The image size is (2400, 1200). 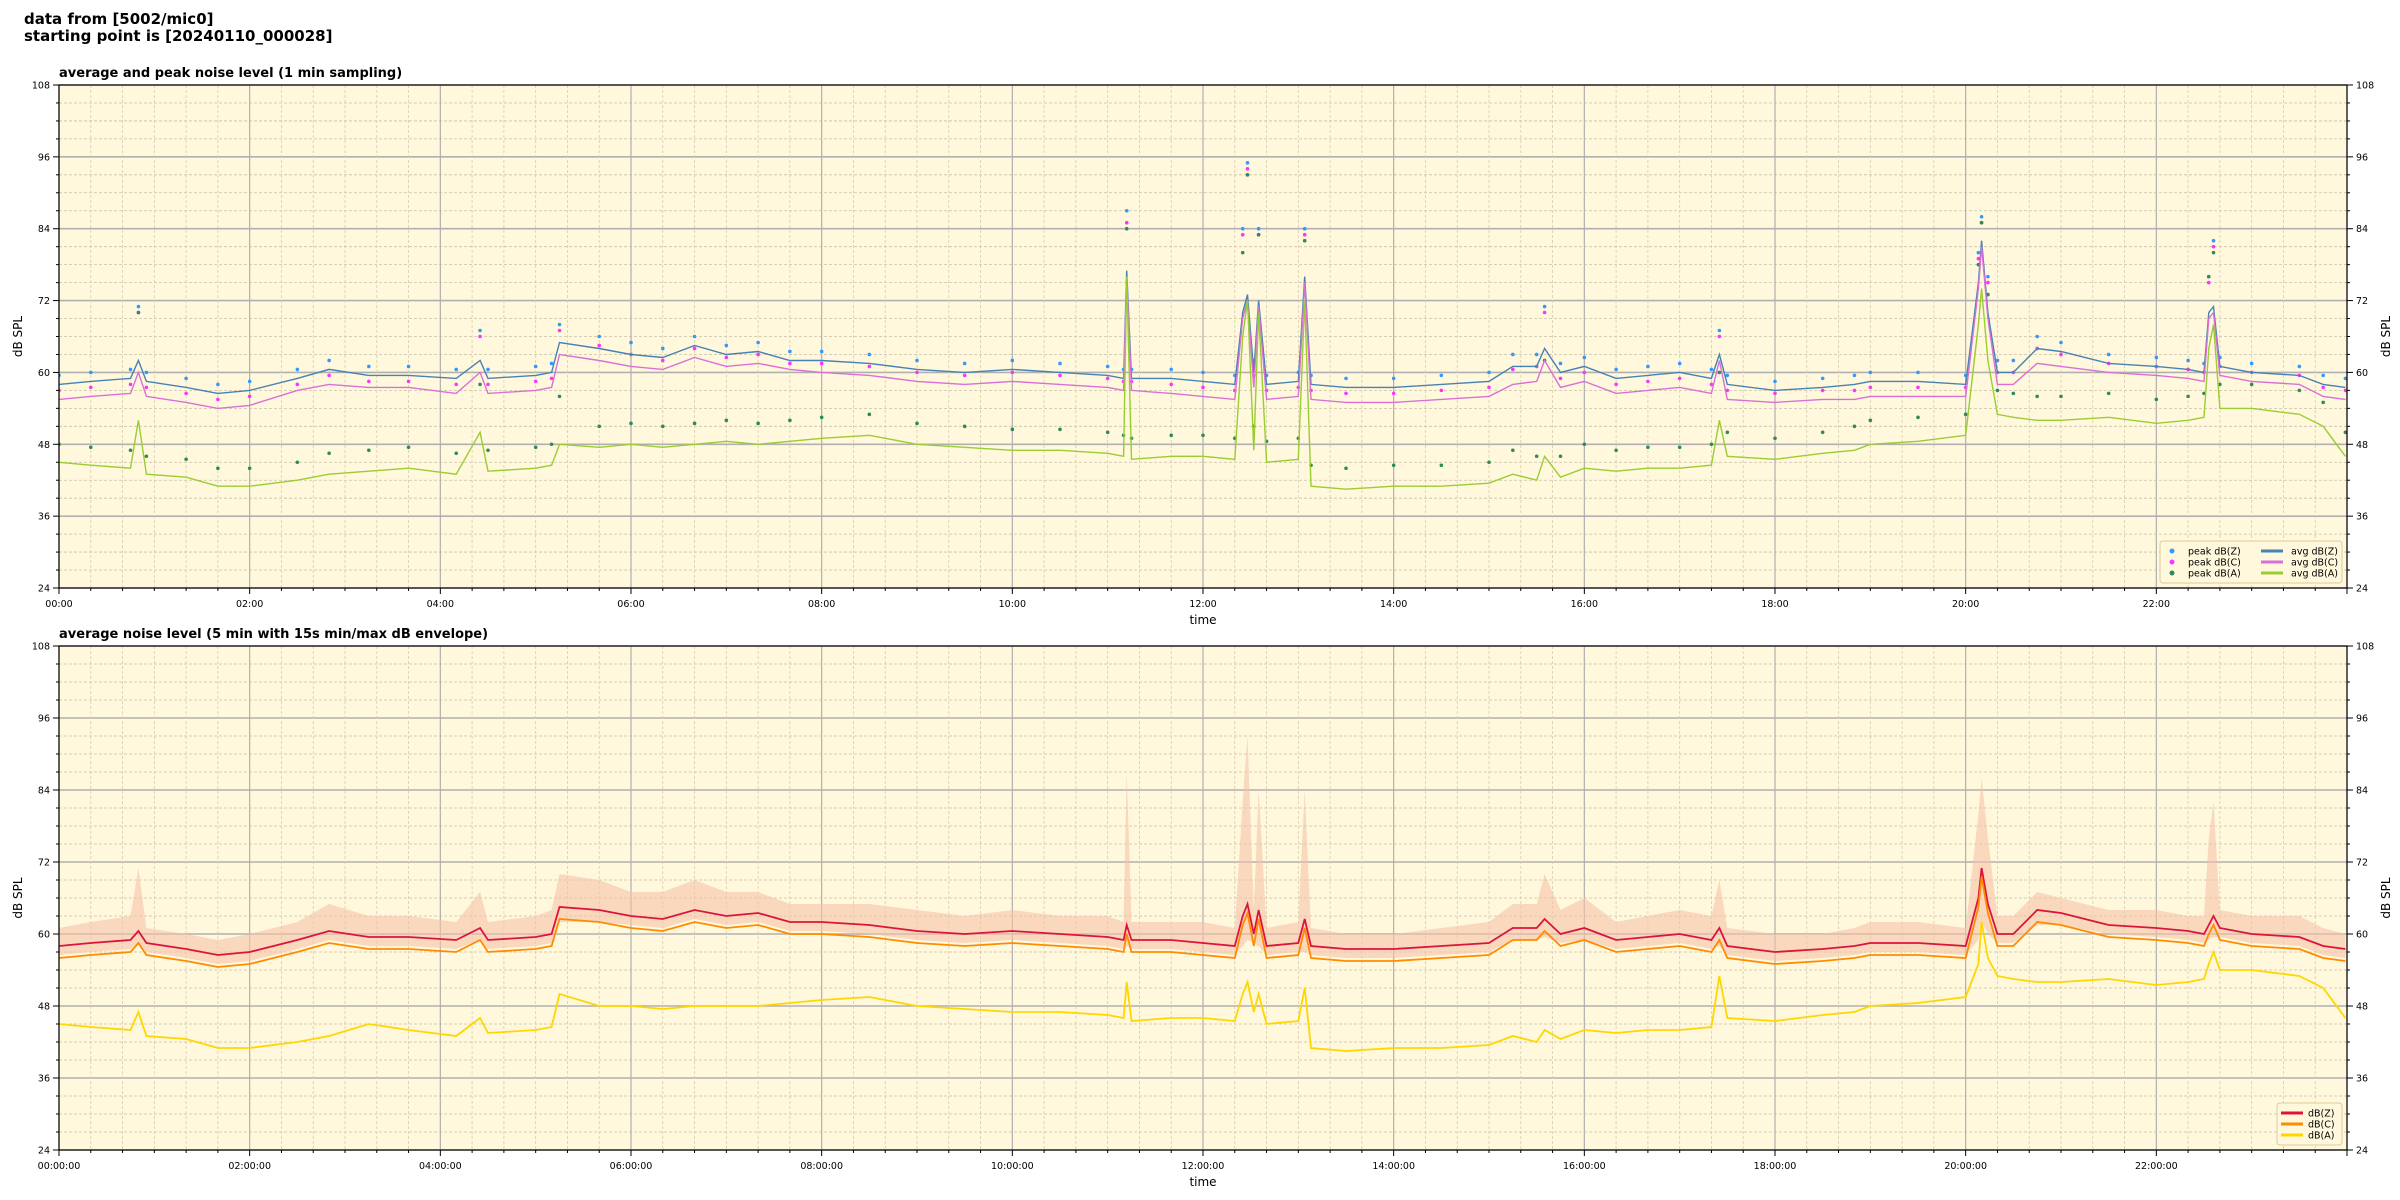 I want to click on legend-item: dB(Z), so click(x=2307, y=1114).